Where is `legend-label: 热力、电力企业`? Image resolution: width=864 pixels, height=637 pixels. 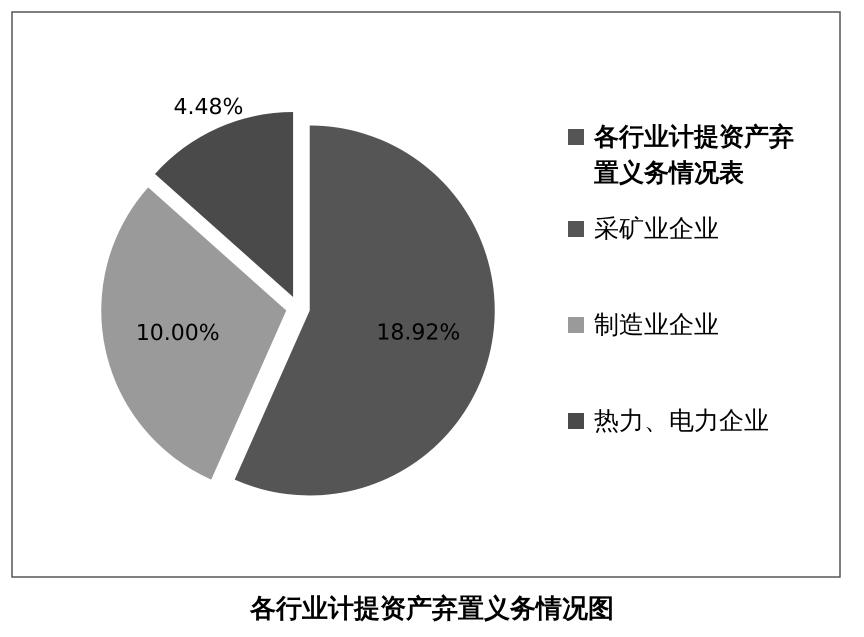 legend-label: 热力、电力企业 is located at coordinates (681, 420).